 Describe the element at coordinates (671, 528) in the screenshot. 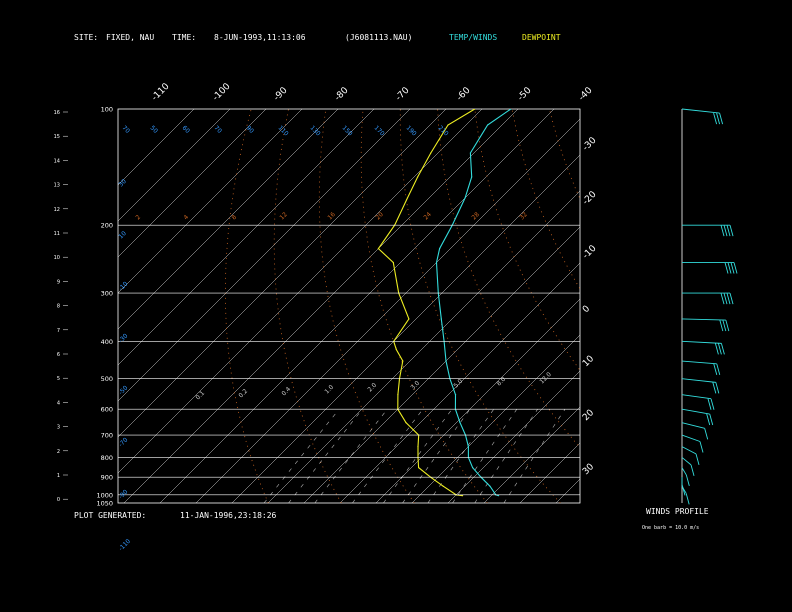

I see `winds-profile-note: One barb = 10.0 m/s` at that location.